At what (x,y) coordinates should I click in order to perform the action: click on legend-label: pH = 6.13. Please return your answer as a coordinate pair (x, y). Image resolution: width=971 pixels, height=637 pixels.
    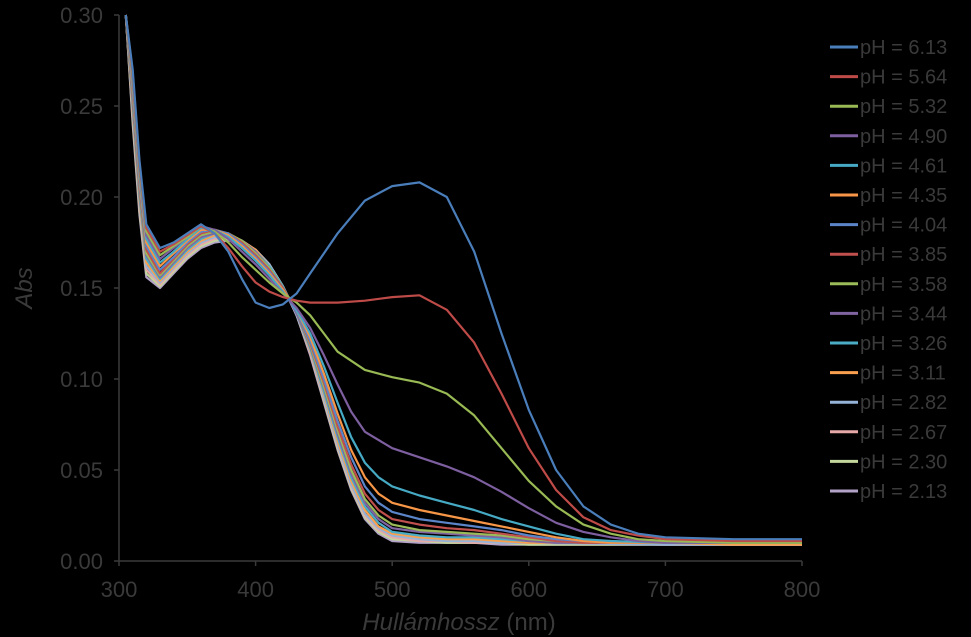
    Looking at the image, I should click on (903, 48).